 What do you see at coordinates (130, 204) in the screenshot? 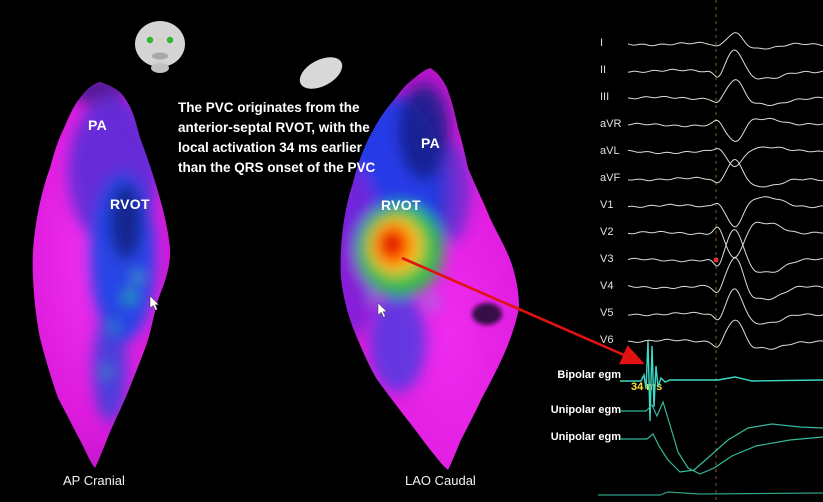
I see `rvot-label-left: RVOT` at bounding box center [130, 204].